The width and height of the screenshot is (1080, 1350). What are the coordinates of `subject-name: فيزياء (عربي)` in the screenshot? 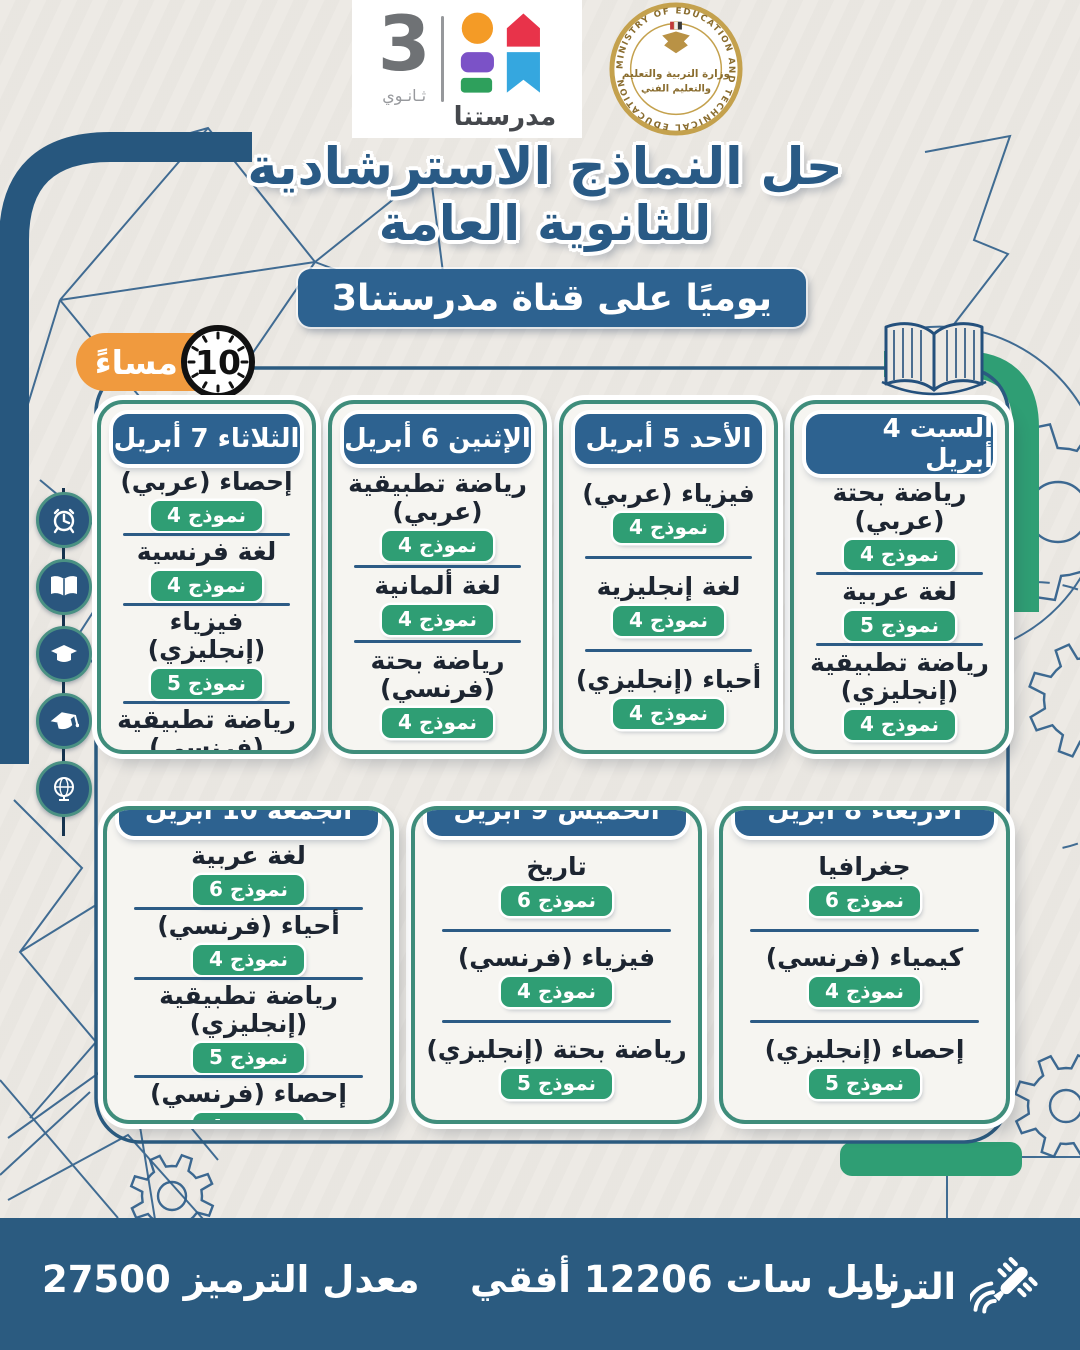 It's located at (668, 493).